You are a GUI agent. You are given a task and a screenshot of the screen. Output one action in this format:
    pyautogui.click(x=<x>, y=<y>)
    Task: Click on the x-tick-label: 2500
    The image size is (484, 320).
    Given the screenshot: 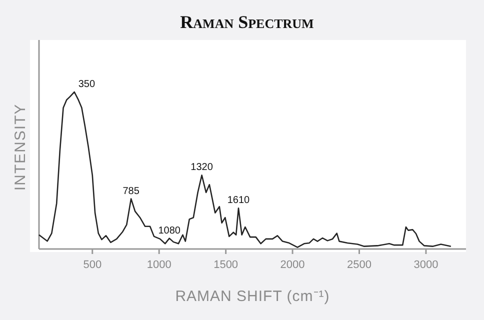 What is the action you would take?
    pyautogui.click(x=359, y=264)
    